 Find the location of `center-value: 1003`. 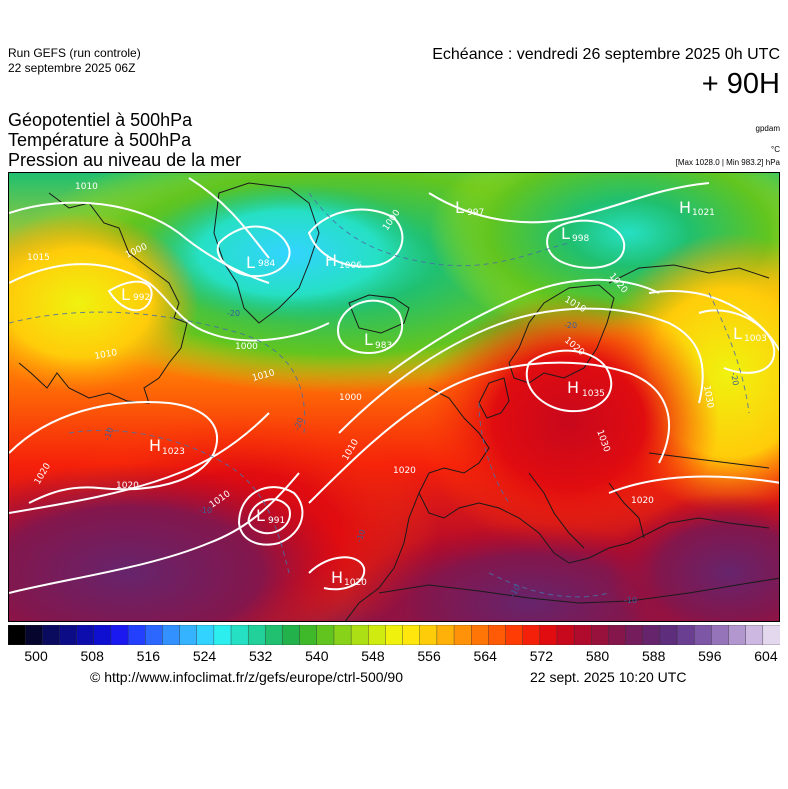

center-value: 1003 is located at coordinates (755, 339).